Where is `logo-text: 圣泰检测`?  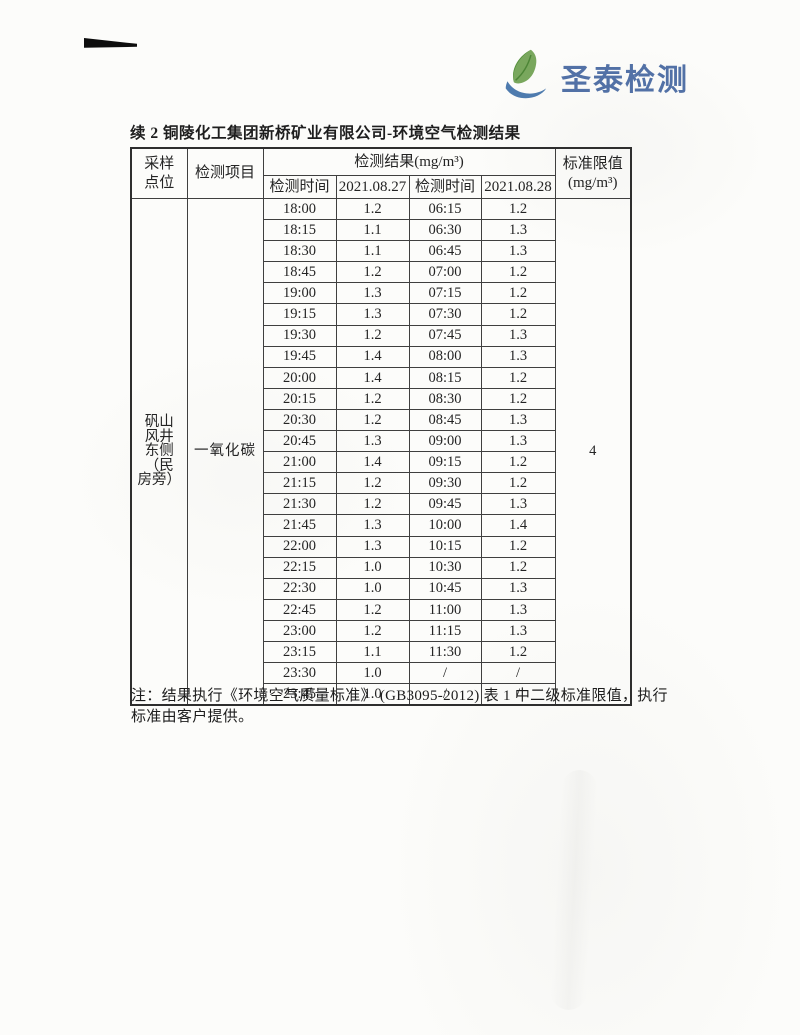
logo-text: 圣泰检测 is located at coordinates (625, 80).